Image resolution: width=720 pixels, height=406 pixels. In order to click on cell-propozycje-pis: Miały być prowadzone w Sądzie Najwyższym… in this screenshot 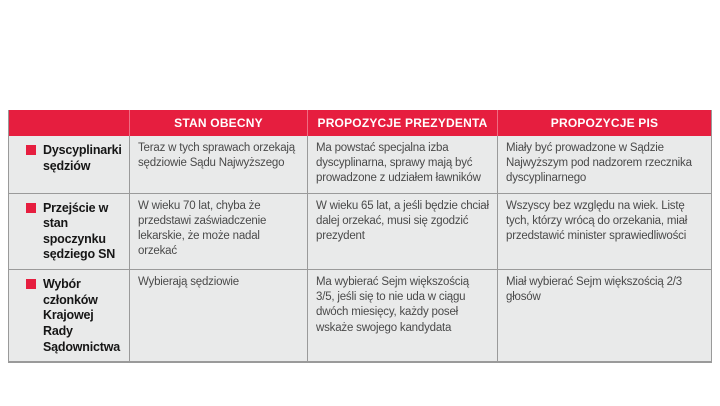, I will do `click(599, 163)`.